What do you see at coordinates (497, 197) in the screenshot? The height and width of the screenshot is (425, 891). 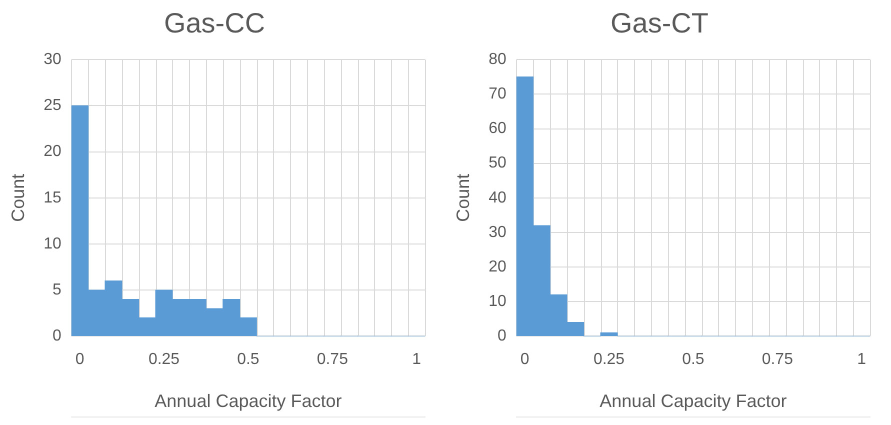 I see `y-tick-label: 40` at bounding box center [497, 197].